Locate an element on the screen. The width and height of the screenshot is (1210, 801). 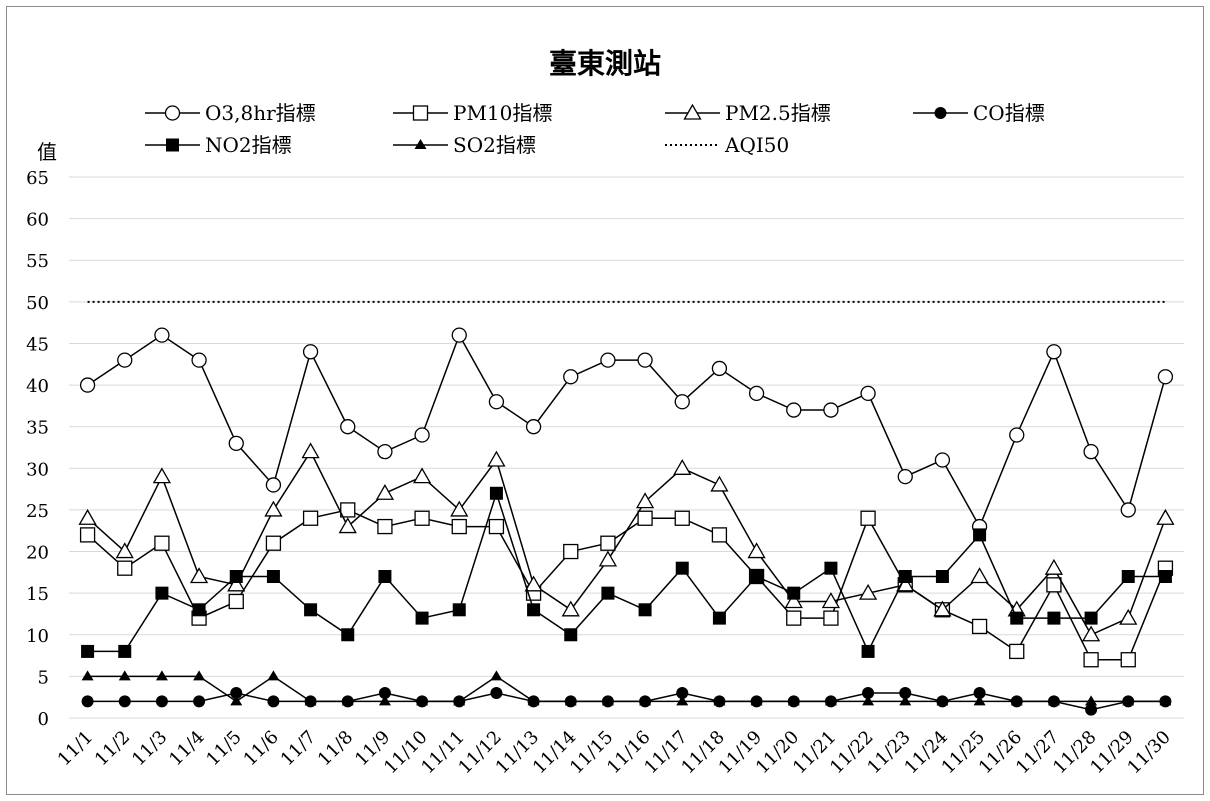
y-tick-label: 60 is located at coordinates (37, 220).